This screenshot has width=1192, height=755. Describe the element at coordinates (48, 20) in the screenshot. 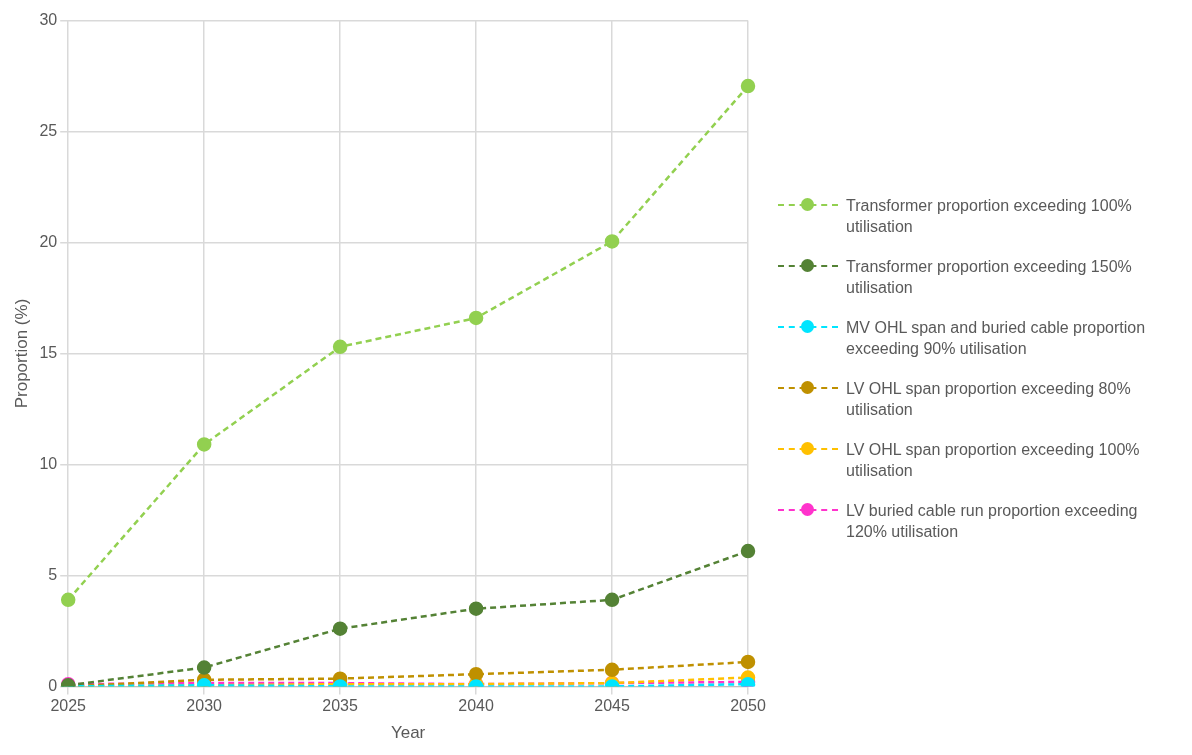

I see `y-tick-label: 30` at that location.